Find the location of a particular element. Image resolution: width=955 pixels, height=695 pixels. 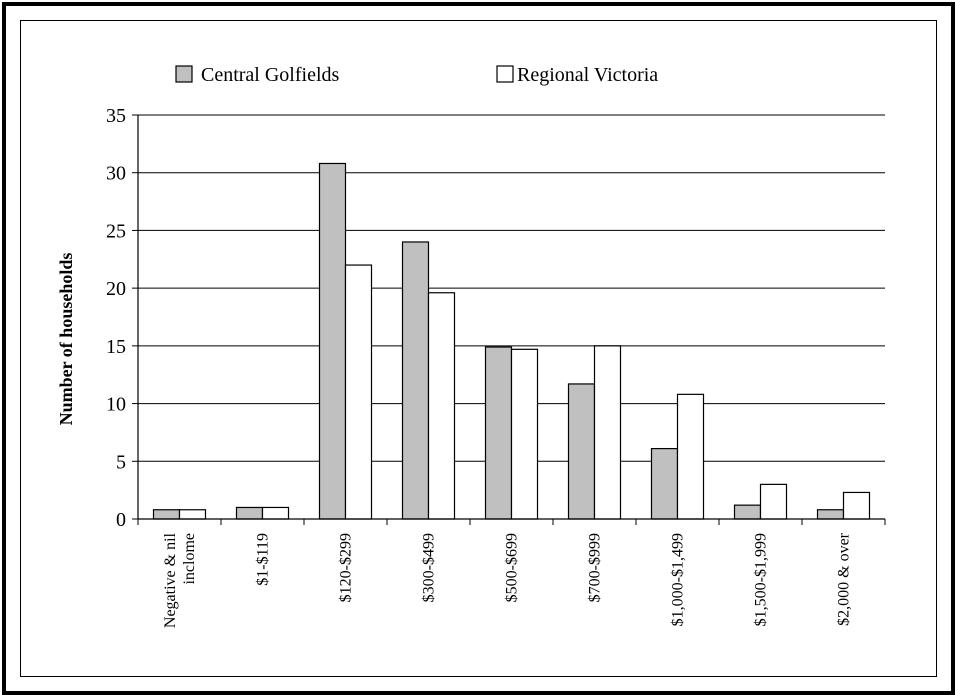

x-category-label: $300-$499 is located at coordinates (429, 567).